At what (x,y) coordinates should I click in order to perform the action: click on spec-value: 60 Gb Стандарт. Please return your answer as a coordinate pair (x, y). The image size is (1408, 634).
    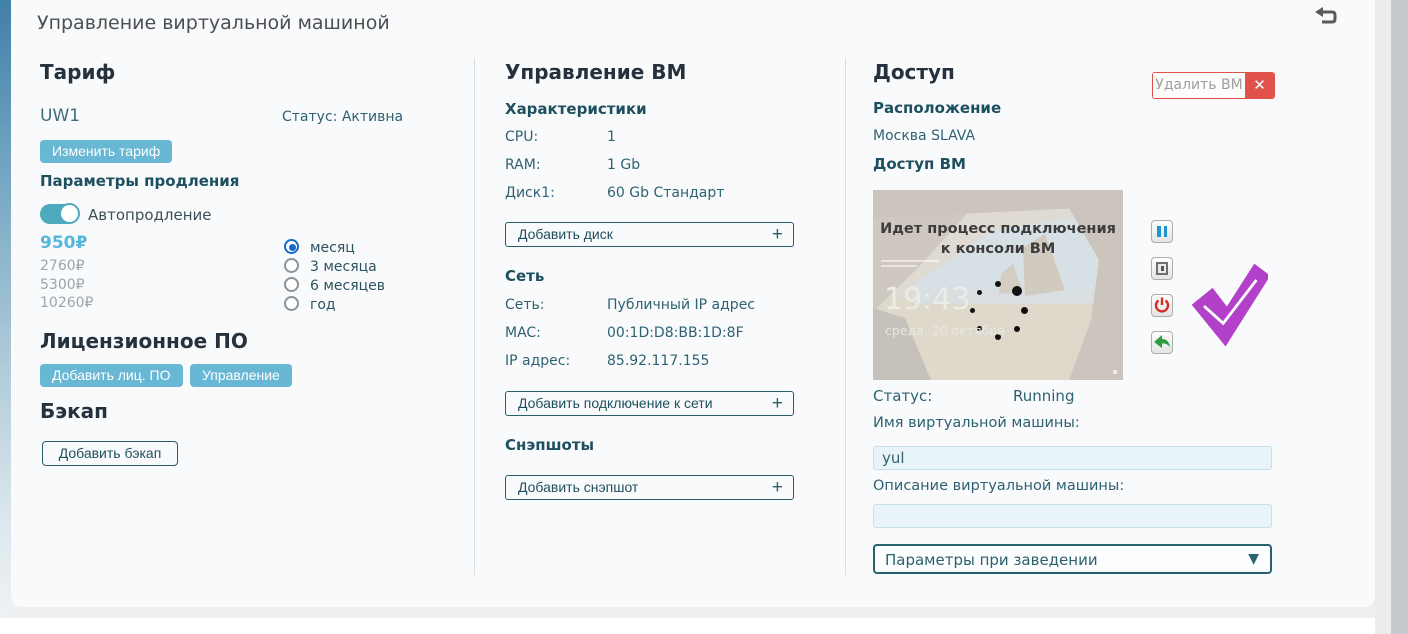
    Looking at the image, I should click on (666, 193).